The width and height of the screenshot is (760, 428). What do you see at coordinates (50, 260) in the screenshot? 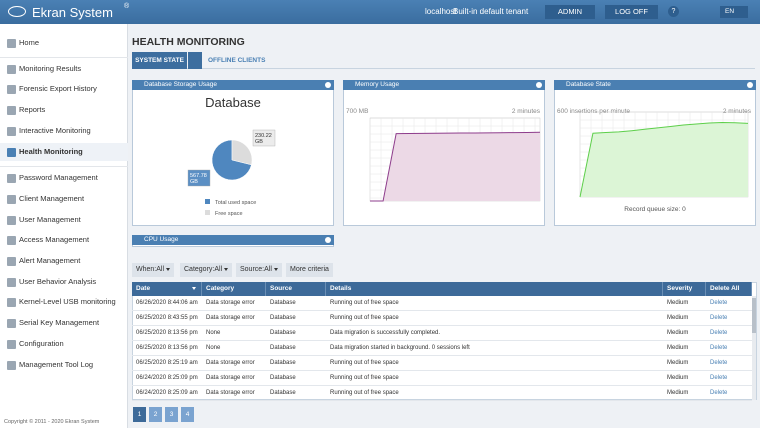
I see `sidebar-item: Alert Management` at bounding box center [50, 260].